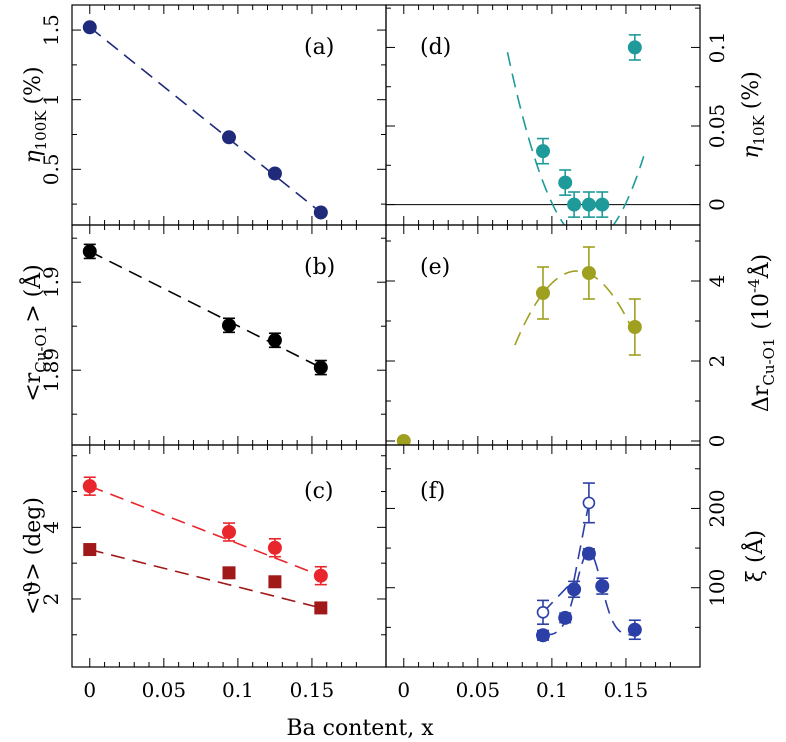 This screenshot has width=786, height=742. I want to click on series-xi_open, so click(566, 553).